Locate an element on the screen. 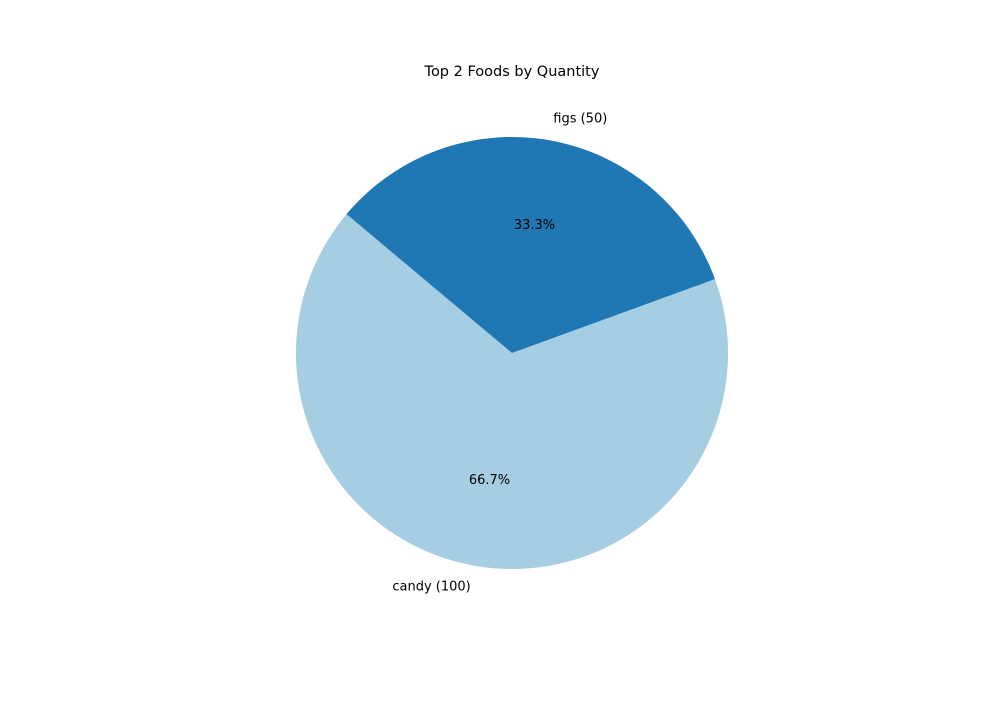  pie-labels: candy (100) 66.7% figs (50) 33.3% is located at coordinates (499, 353).